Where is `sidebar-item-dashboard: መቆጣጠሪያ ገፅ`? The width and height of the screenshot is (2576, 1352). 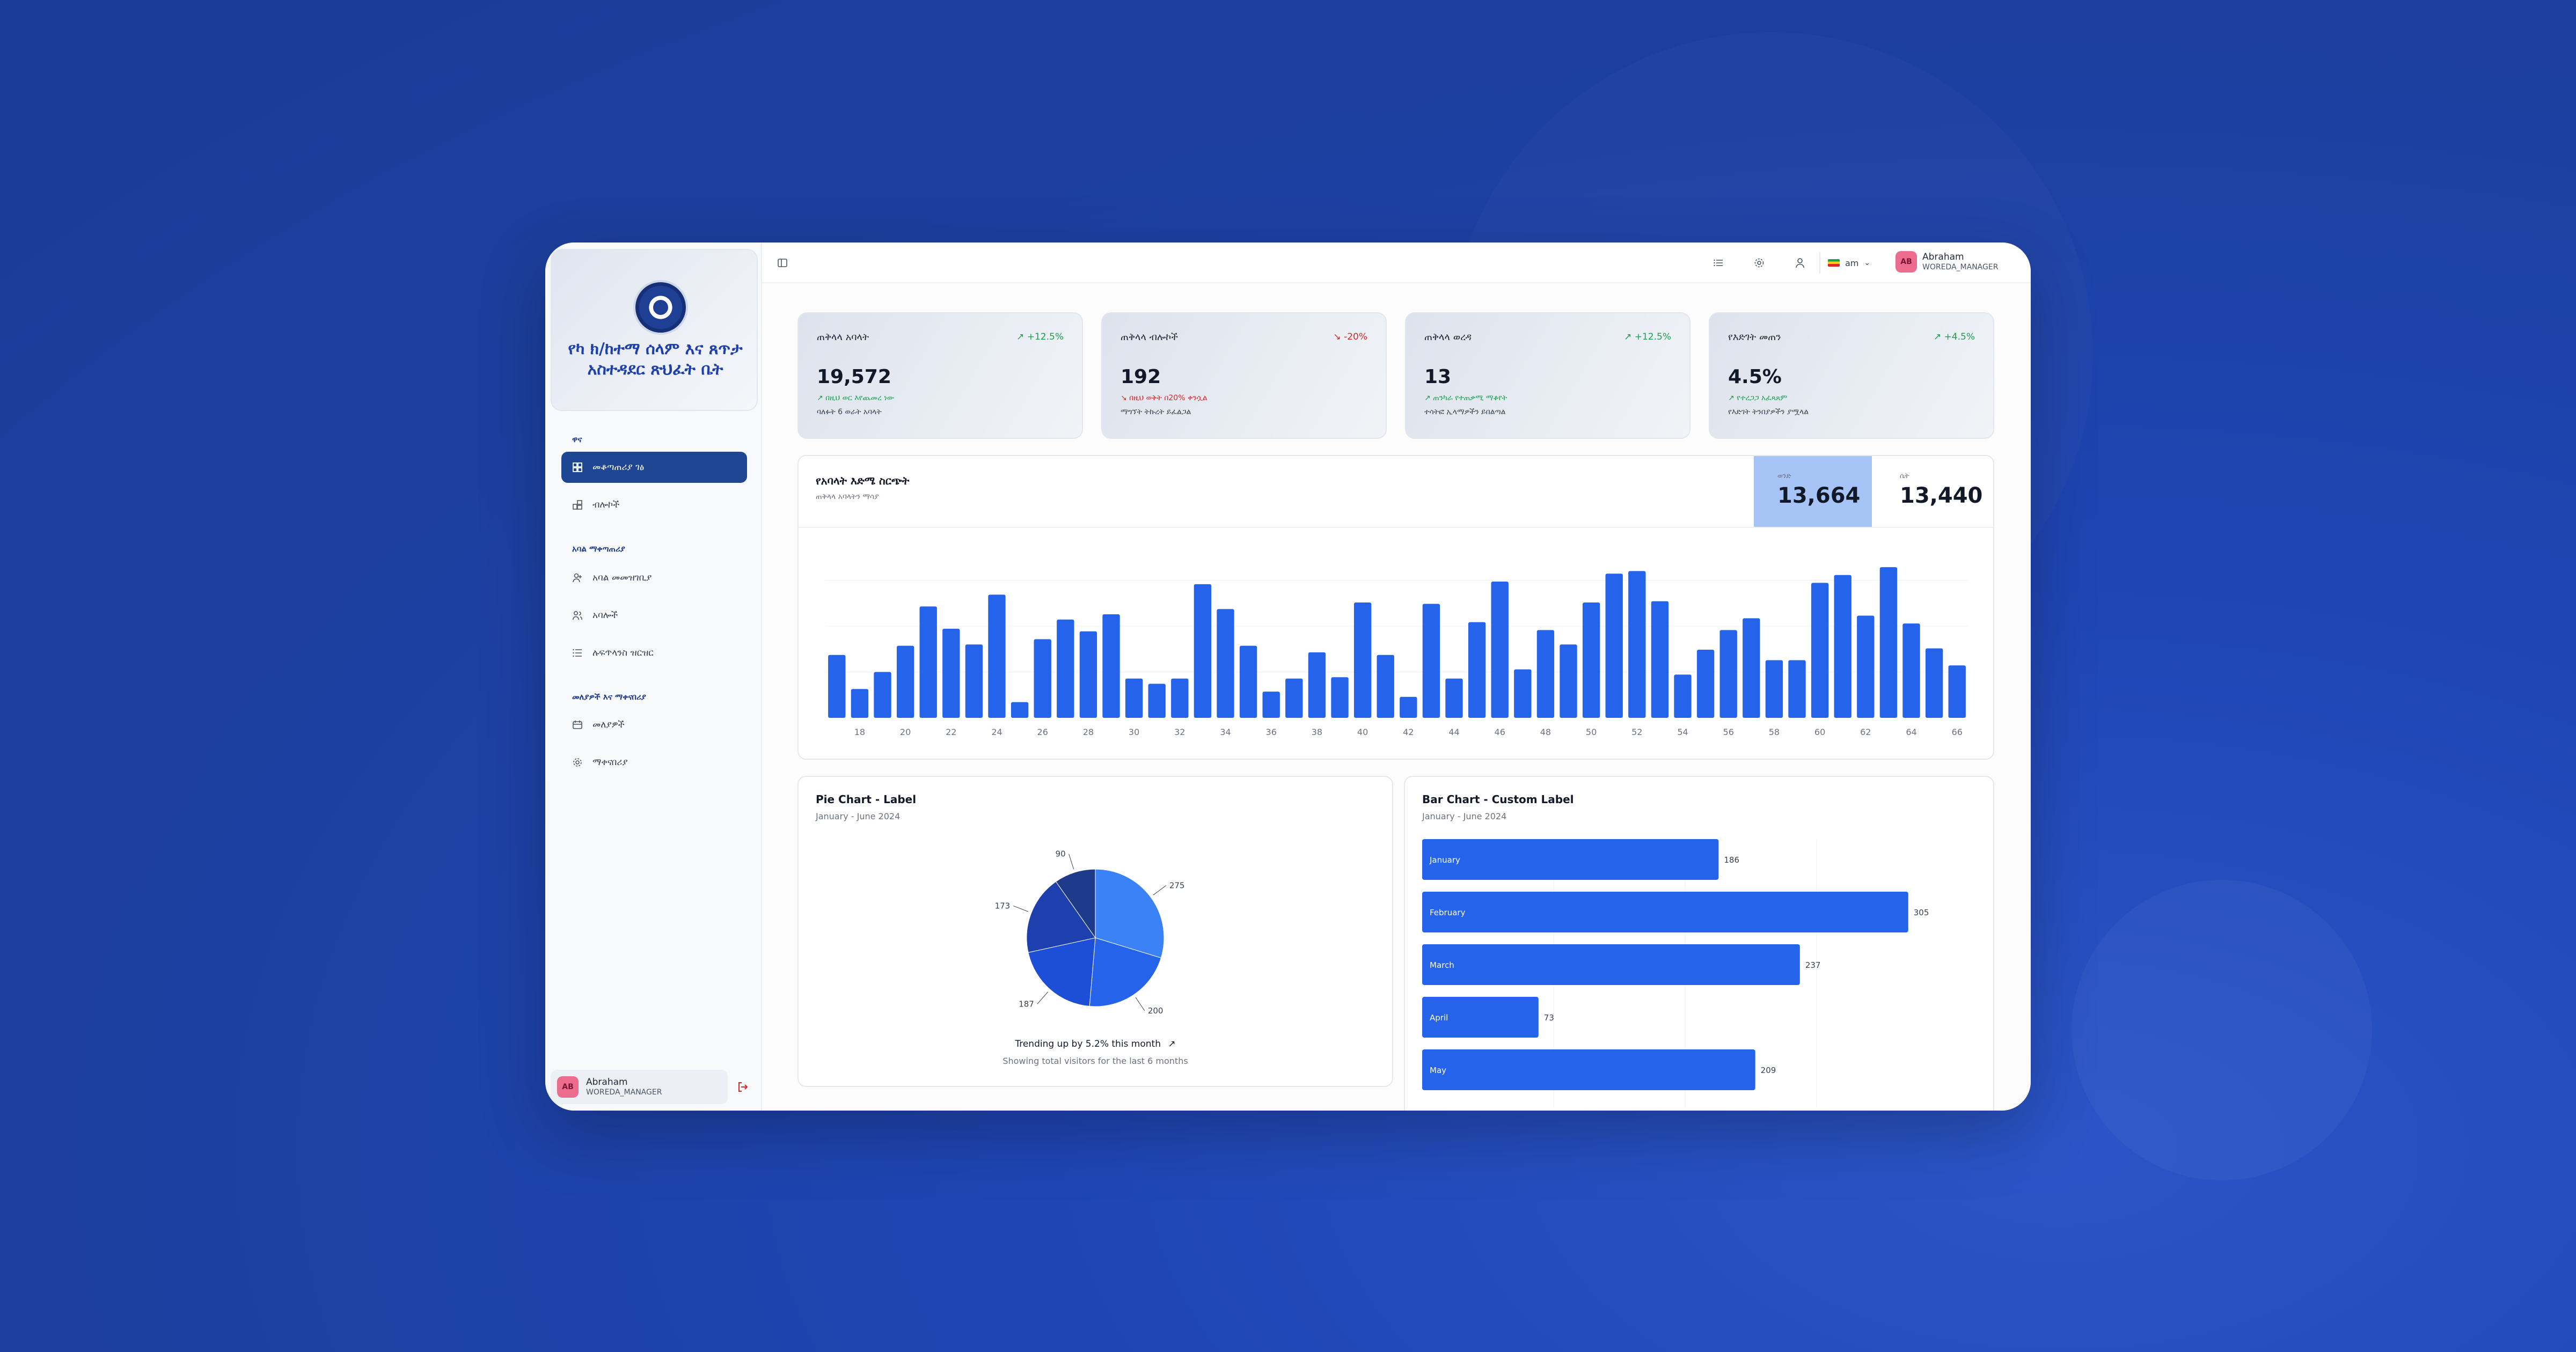 sidebar-item-dashboard: መቆጣጠሪያ ገፅ is located at coordinates (654, 467).